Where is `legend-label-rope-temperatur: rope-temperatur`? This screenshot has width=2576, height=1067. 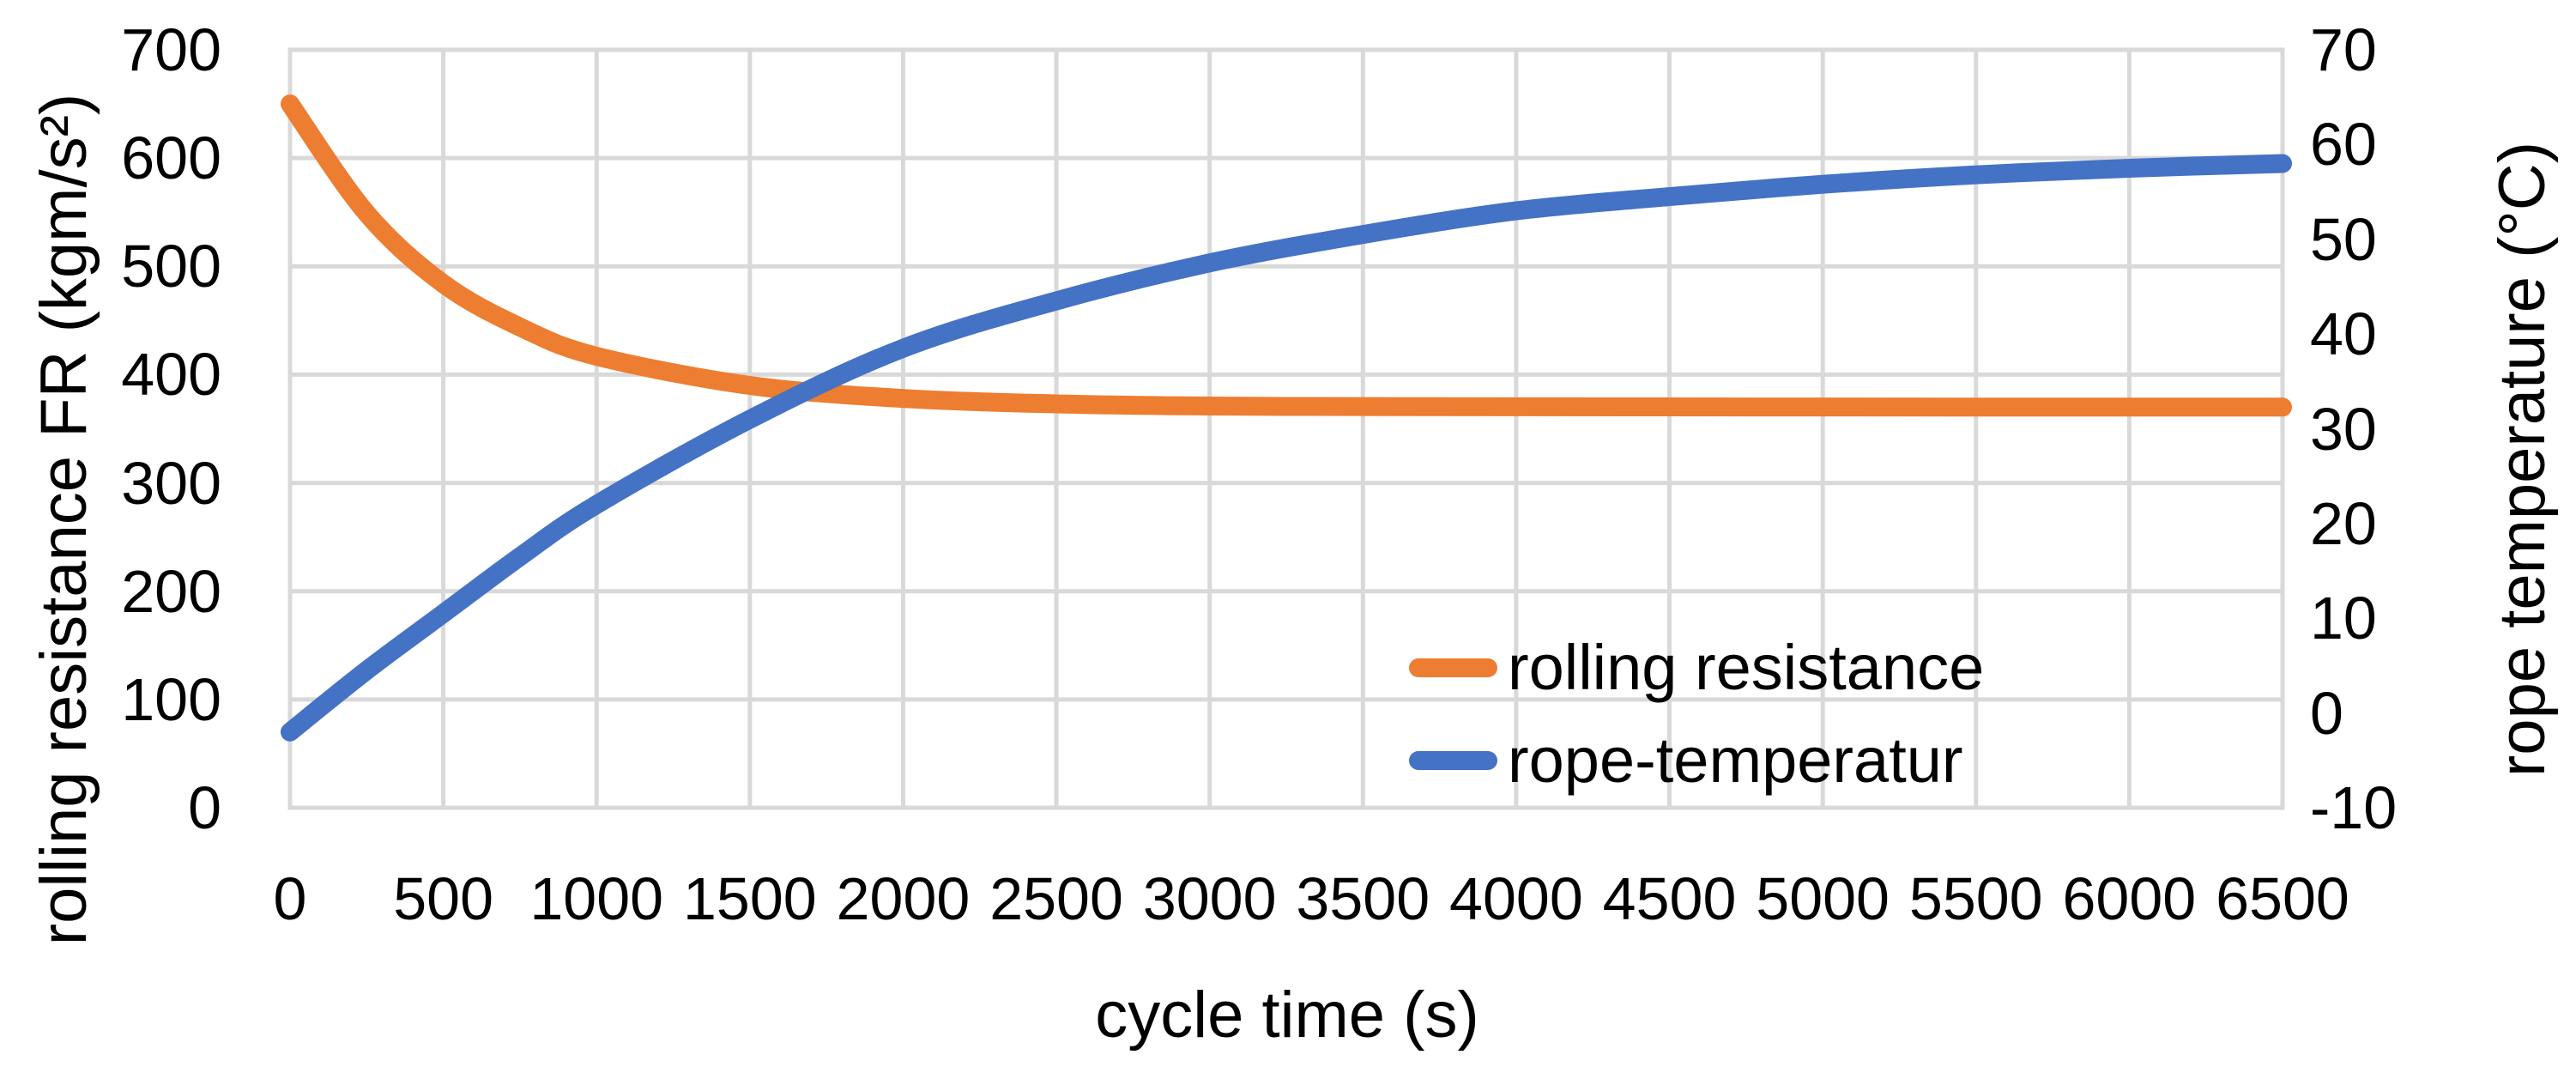
legend-label-rope-temperatur: rope-temperatur is located at coordinates (1735, 760).